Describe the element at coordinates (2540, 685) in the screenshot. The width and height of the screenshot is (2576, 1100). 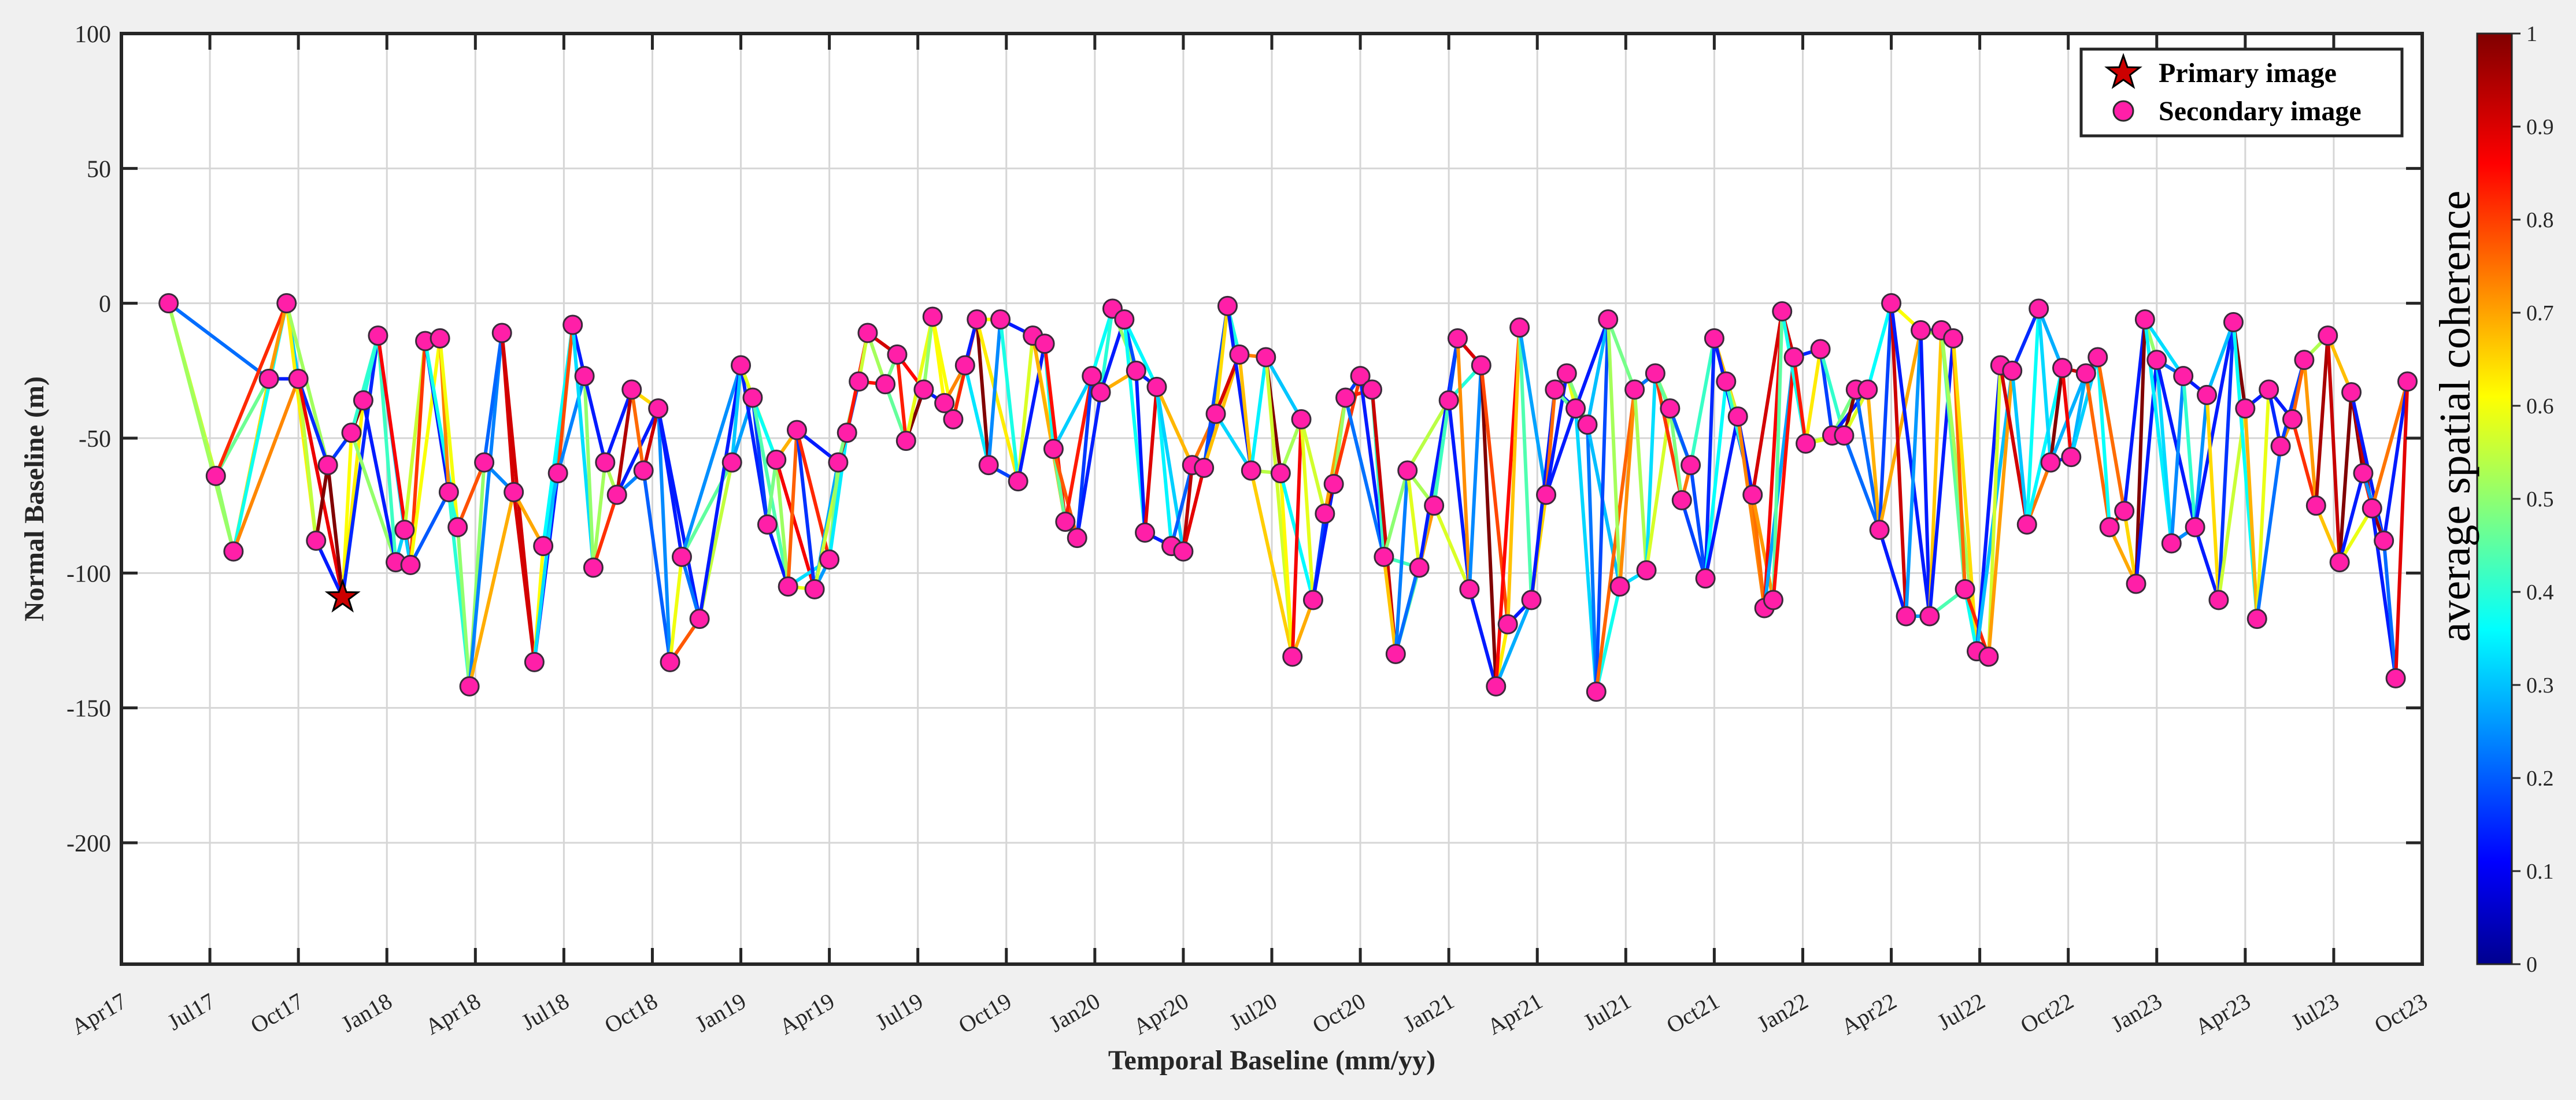
I see `colorbar-tick-label: 0.3` at that location.